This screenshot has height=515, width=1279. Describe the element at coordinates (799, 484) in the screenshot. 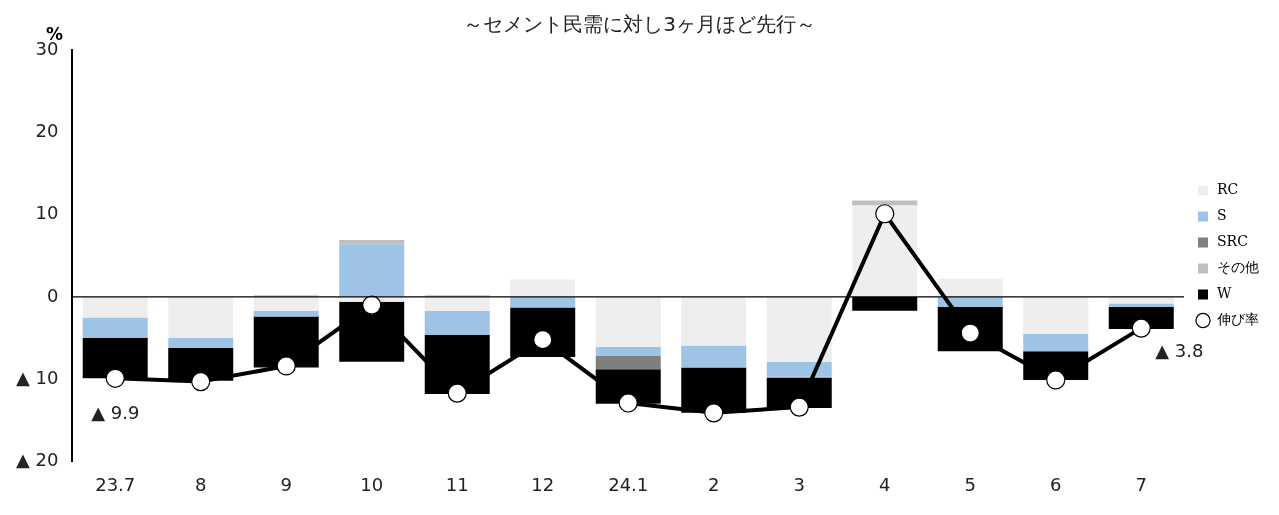

I see `x-tick-label: 3` at that location.